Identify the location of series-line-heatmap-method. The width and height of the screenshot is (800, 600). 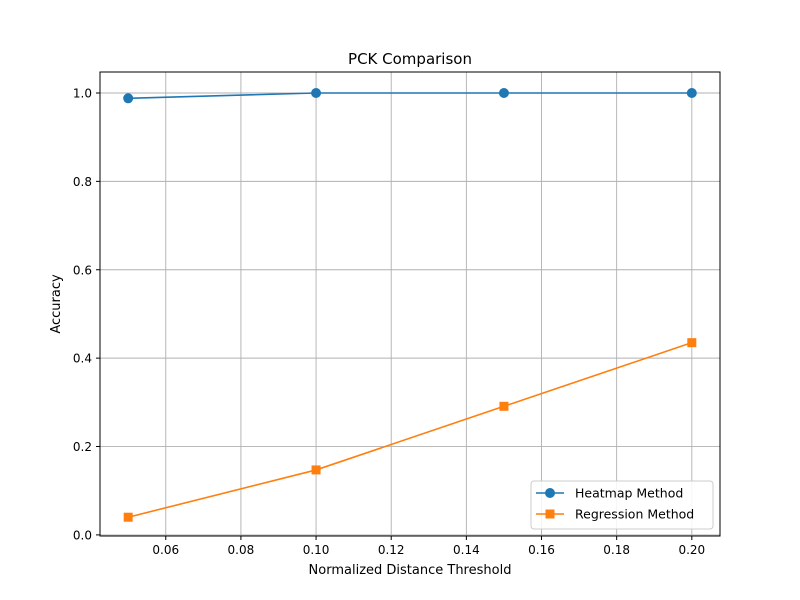
(410, 96).